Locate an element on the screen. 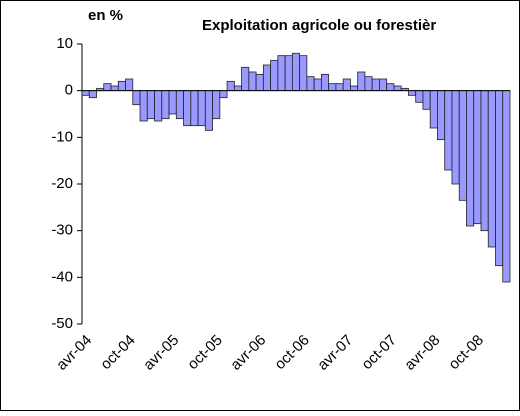 The height and width of the screenshot is (416, 520). y-axis-label: en % is located at coordinates (105, 15).